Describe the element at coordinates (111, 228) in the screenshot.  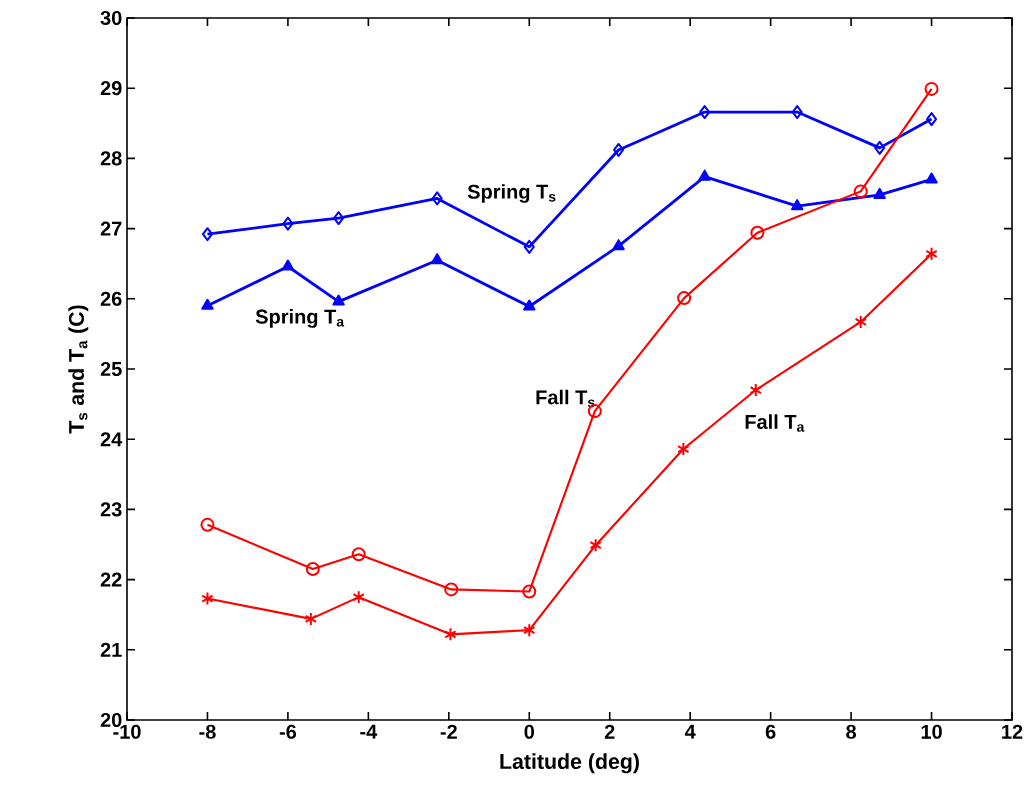
I see `y-tick-label: 27` at that location.